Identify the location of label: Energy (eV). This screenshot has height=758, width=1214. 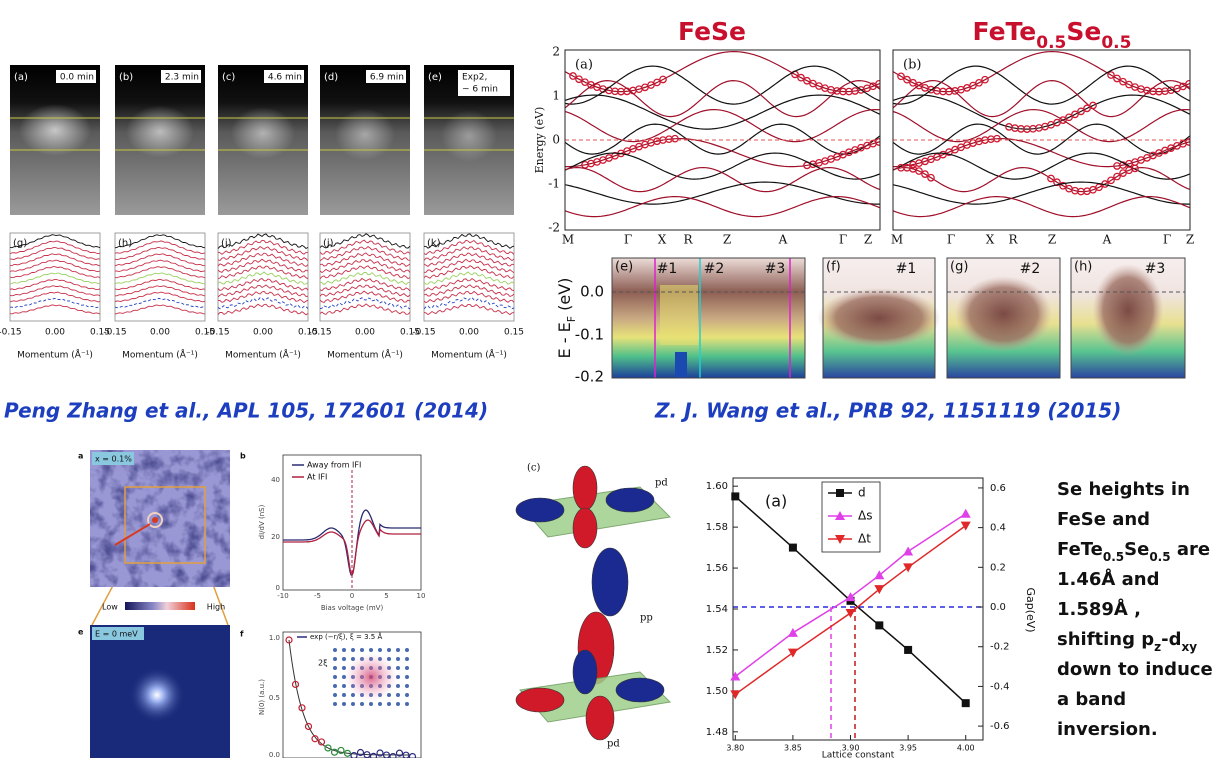
(539, 140).